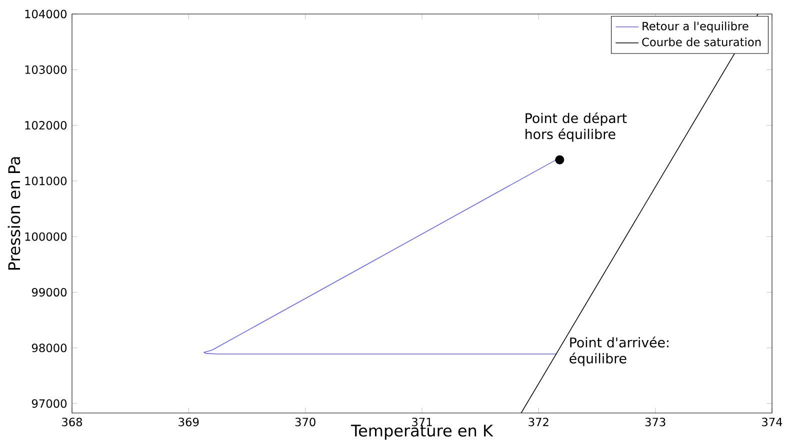 This screenshot has width=789, height=443. I want to click on x-axis-title: Temperature en K, so click(422, 432).